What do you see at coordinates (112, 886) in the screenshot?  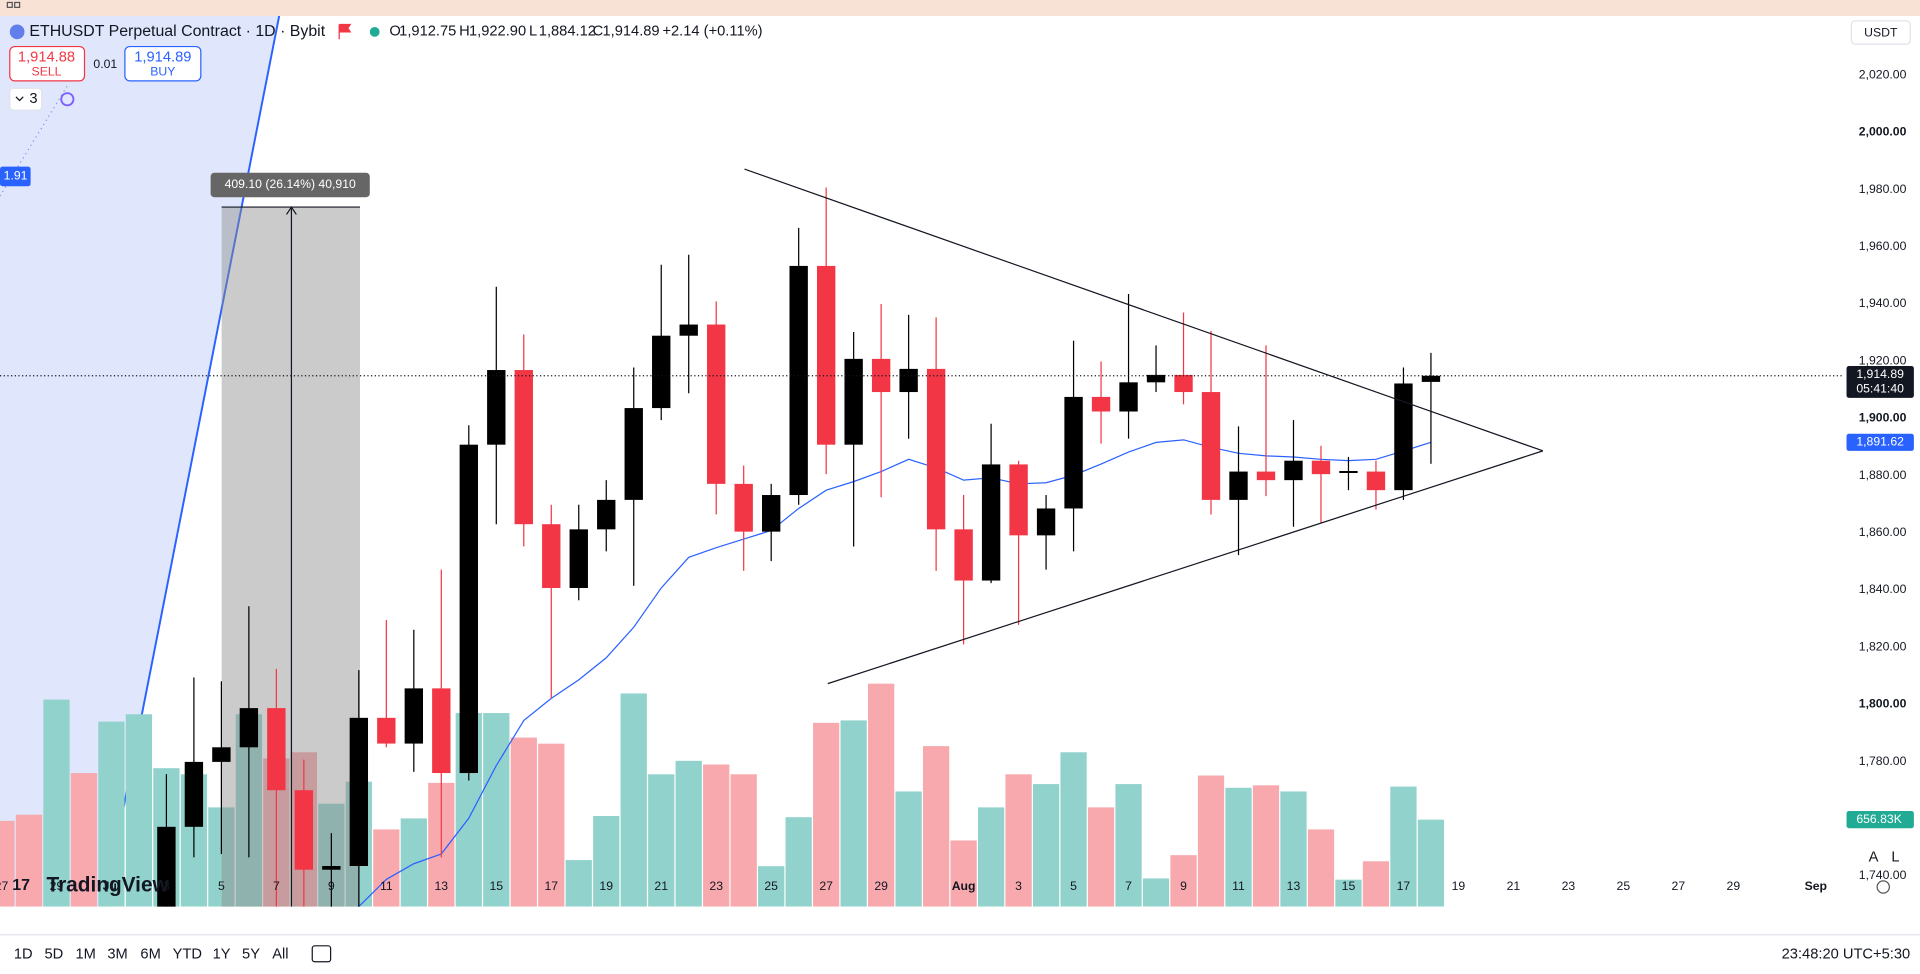 I see `x-tick-label: Jul` at bounding box center [112, 886].